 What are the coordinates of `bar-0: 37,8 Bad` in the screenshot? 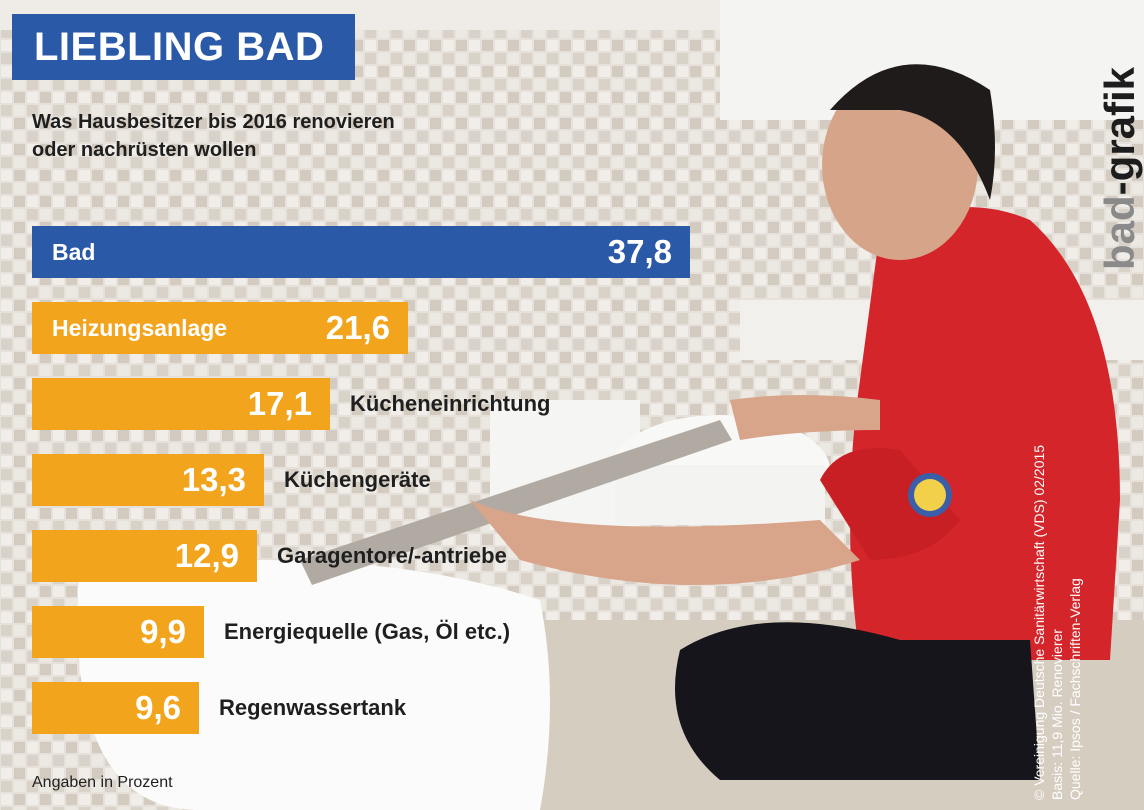 It's located at (361, 252).